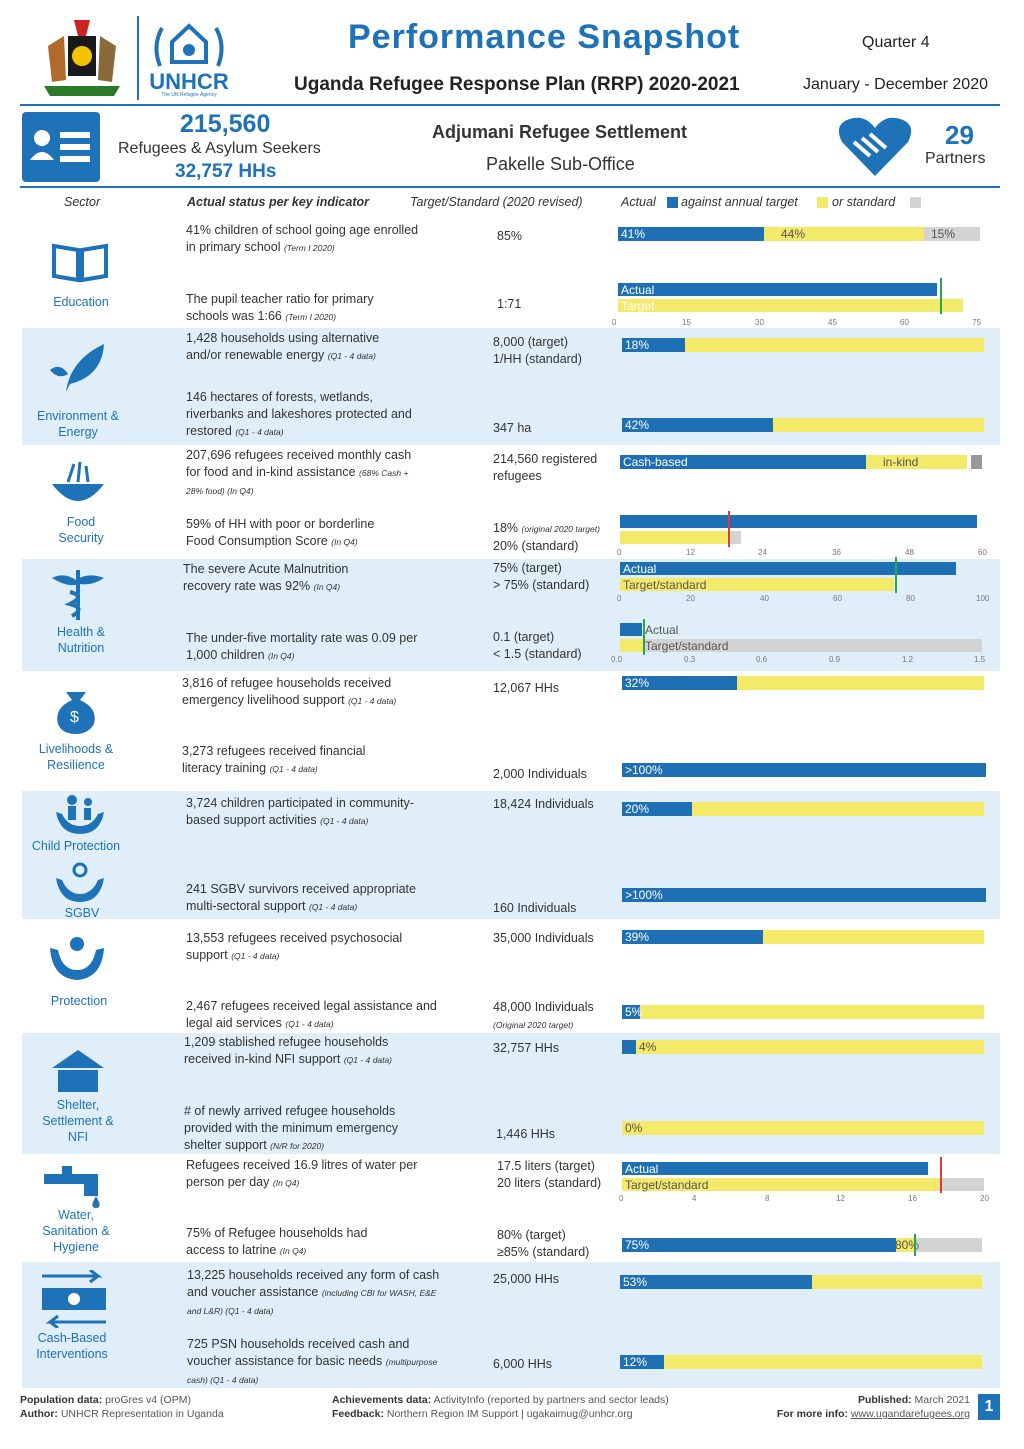  What do you see at coordinates (543, 1252) in the screenshot?
I see `standard-line: ≥85% (standard)` at bounding box center [543, 1252].